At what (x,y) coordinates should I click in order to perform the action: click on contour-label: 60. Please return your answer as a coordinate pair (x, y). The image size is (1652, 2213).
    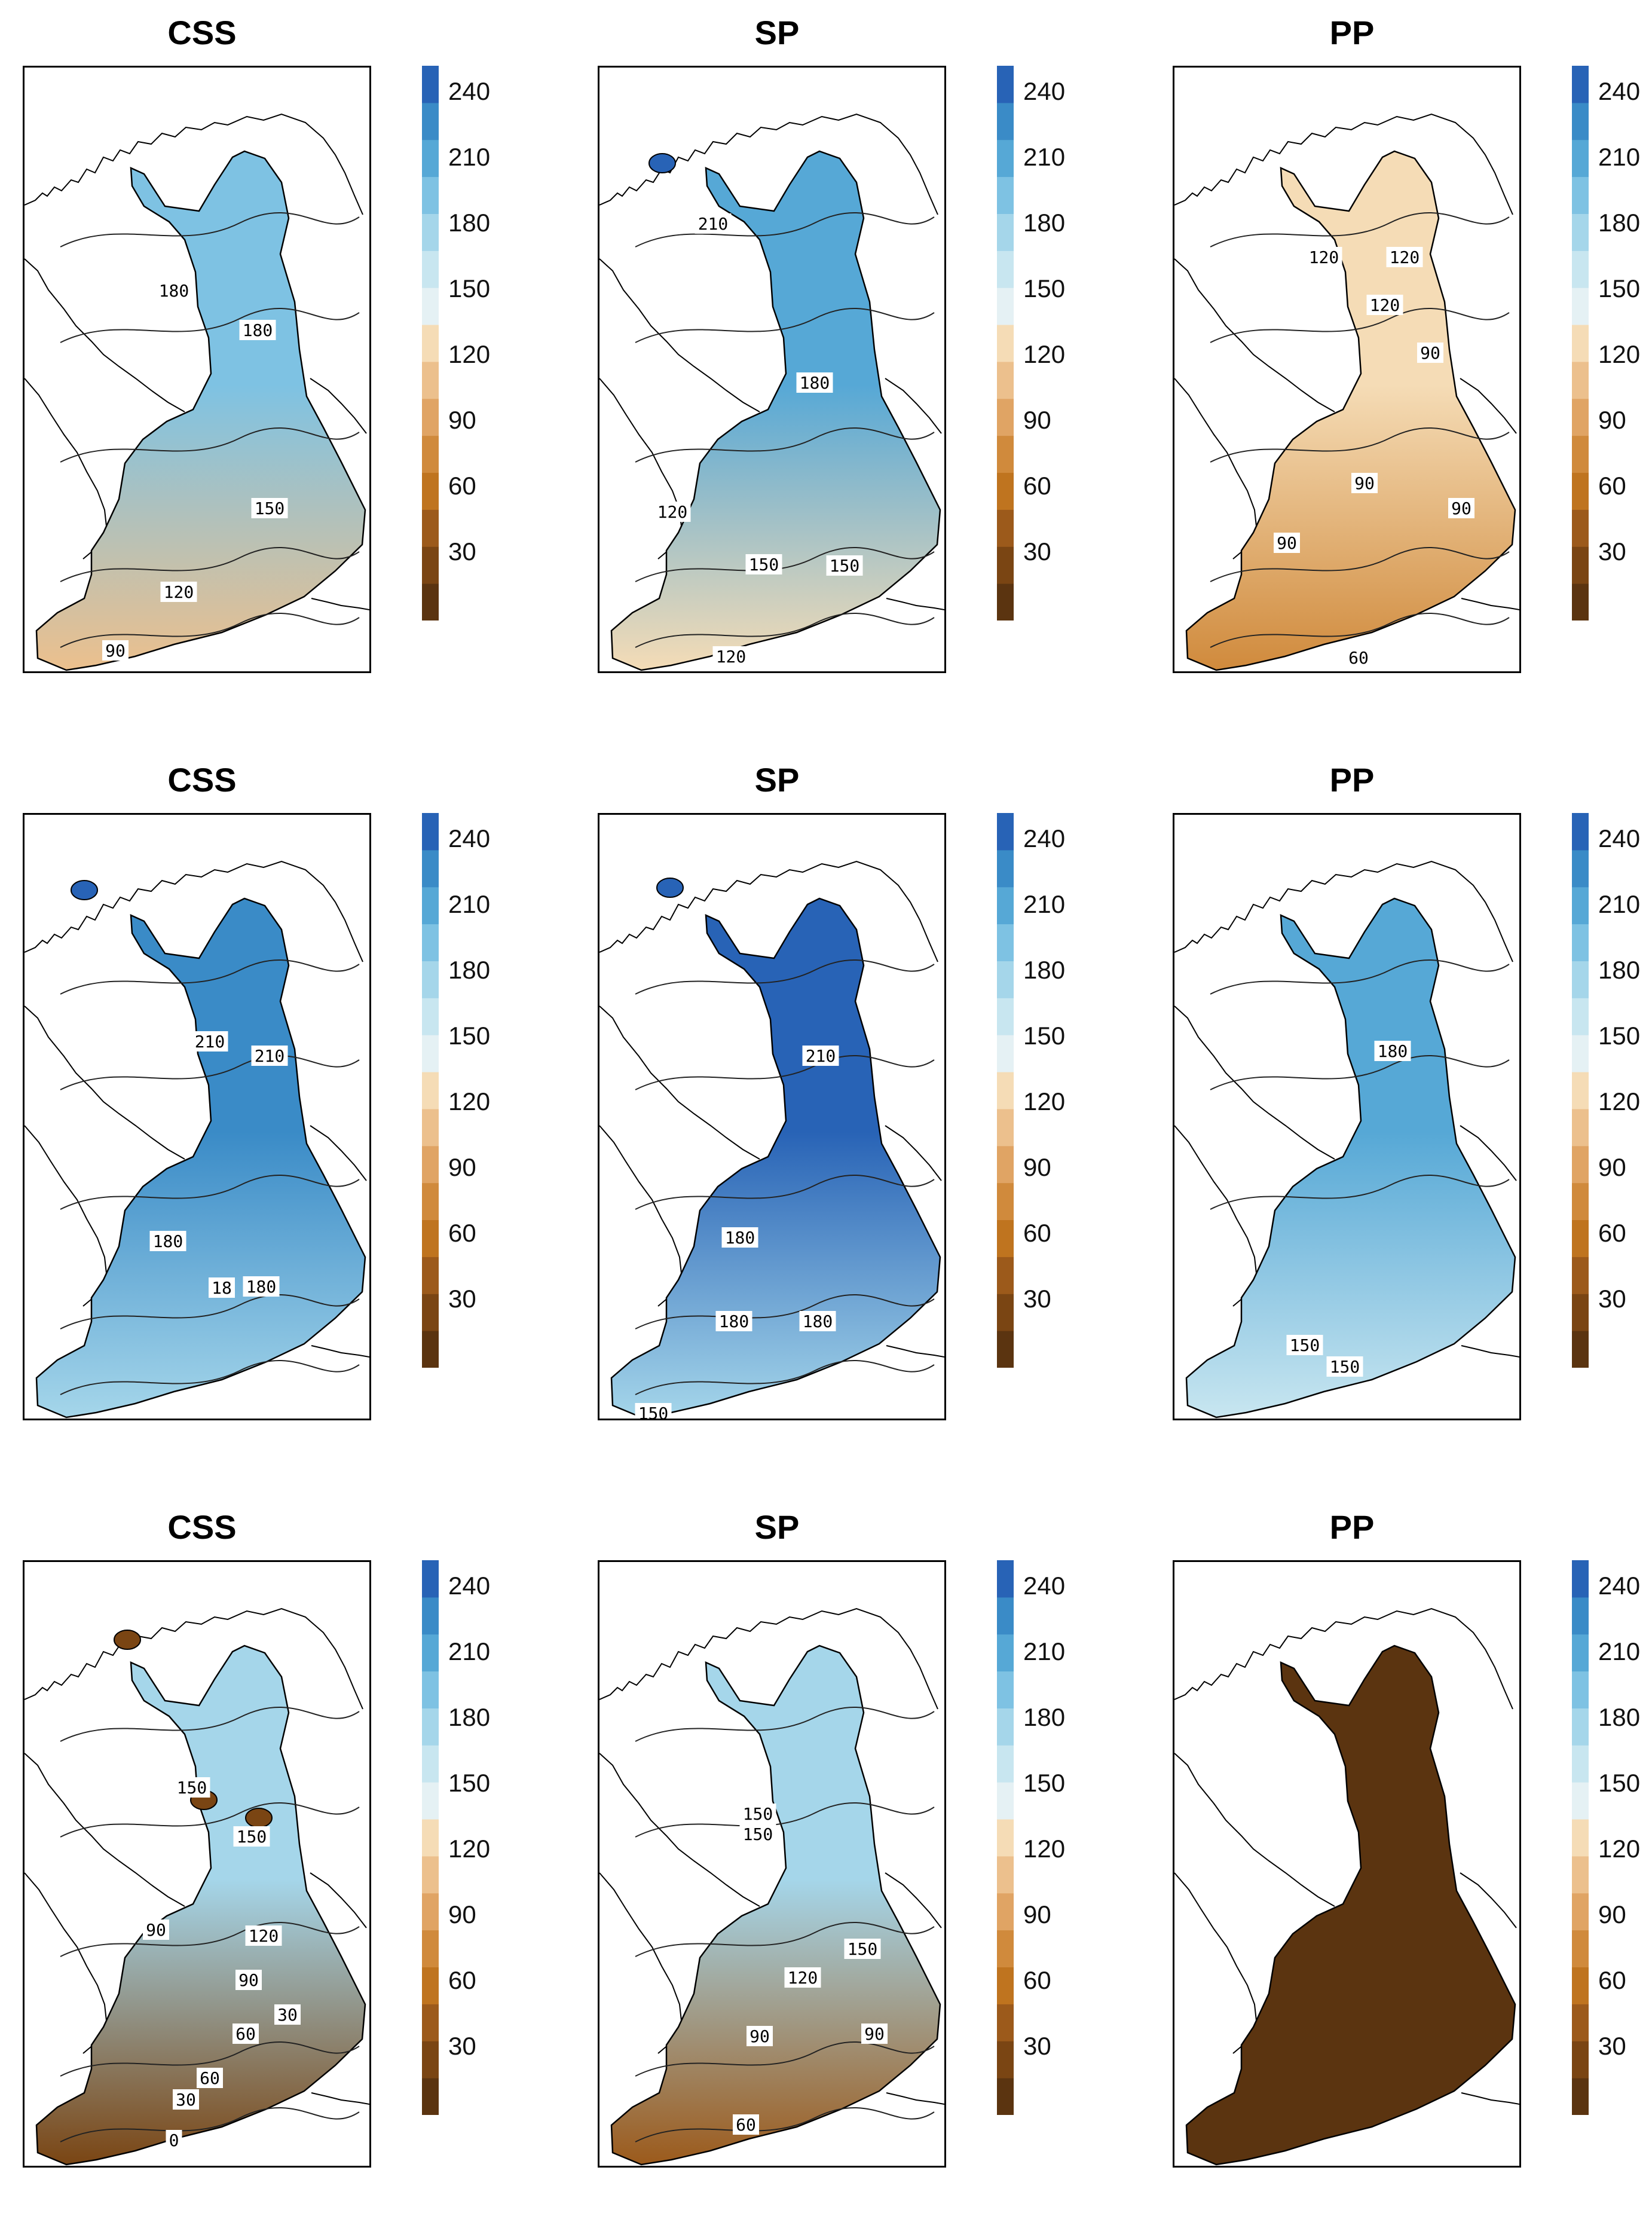
    Looking at the image, I should click on (746, 2125).